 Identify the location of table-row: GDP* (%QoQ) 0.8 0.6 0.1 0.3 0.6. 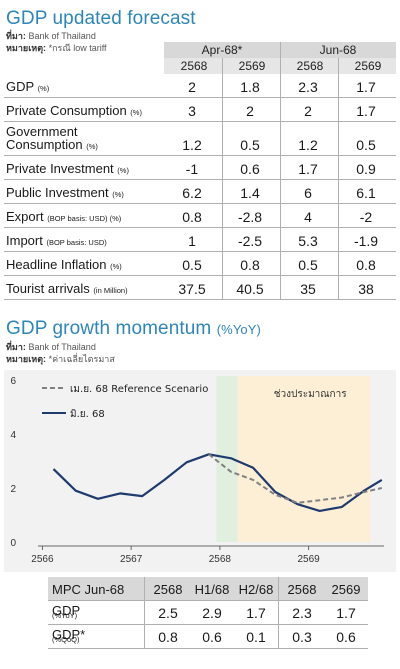
(208, 637).